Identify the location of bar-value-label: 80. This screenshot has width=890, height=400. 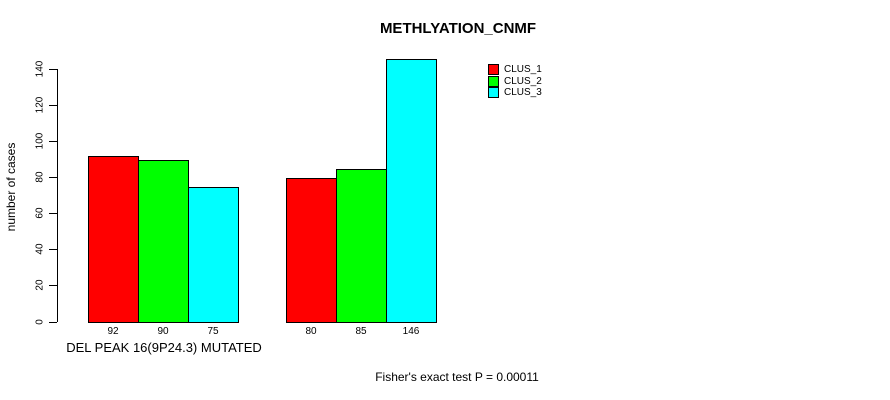
(311, 331).